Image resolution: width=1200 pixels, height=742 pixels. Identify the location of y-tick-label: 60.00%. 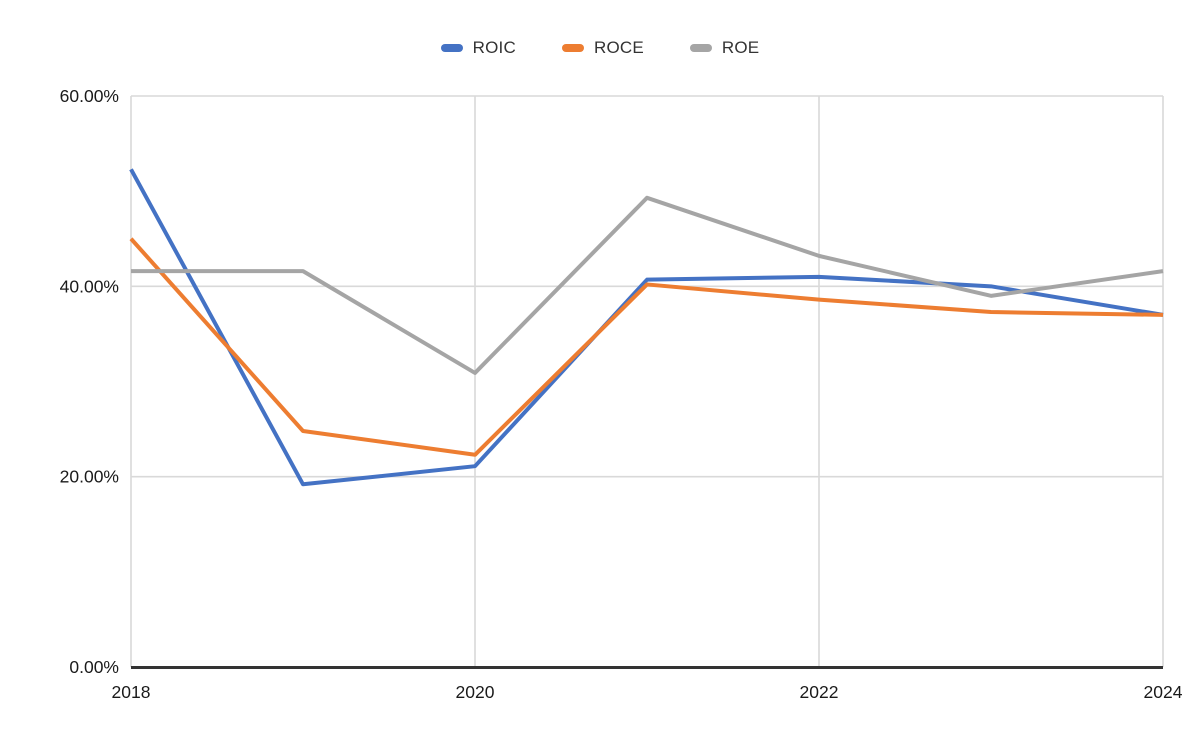
(89, 96).